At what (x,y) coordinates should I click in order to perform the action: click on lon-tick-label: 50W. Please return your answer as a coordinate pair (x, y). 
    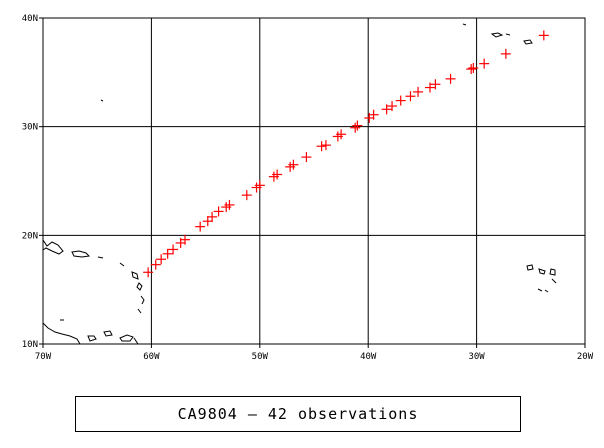
    Looking at the image, I should click on (260, 357).